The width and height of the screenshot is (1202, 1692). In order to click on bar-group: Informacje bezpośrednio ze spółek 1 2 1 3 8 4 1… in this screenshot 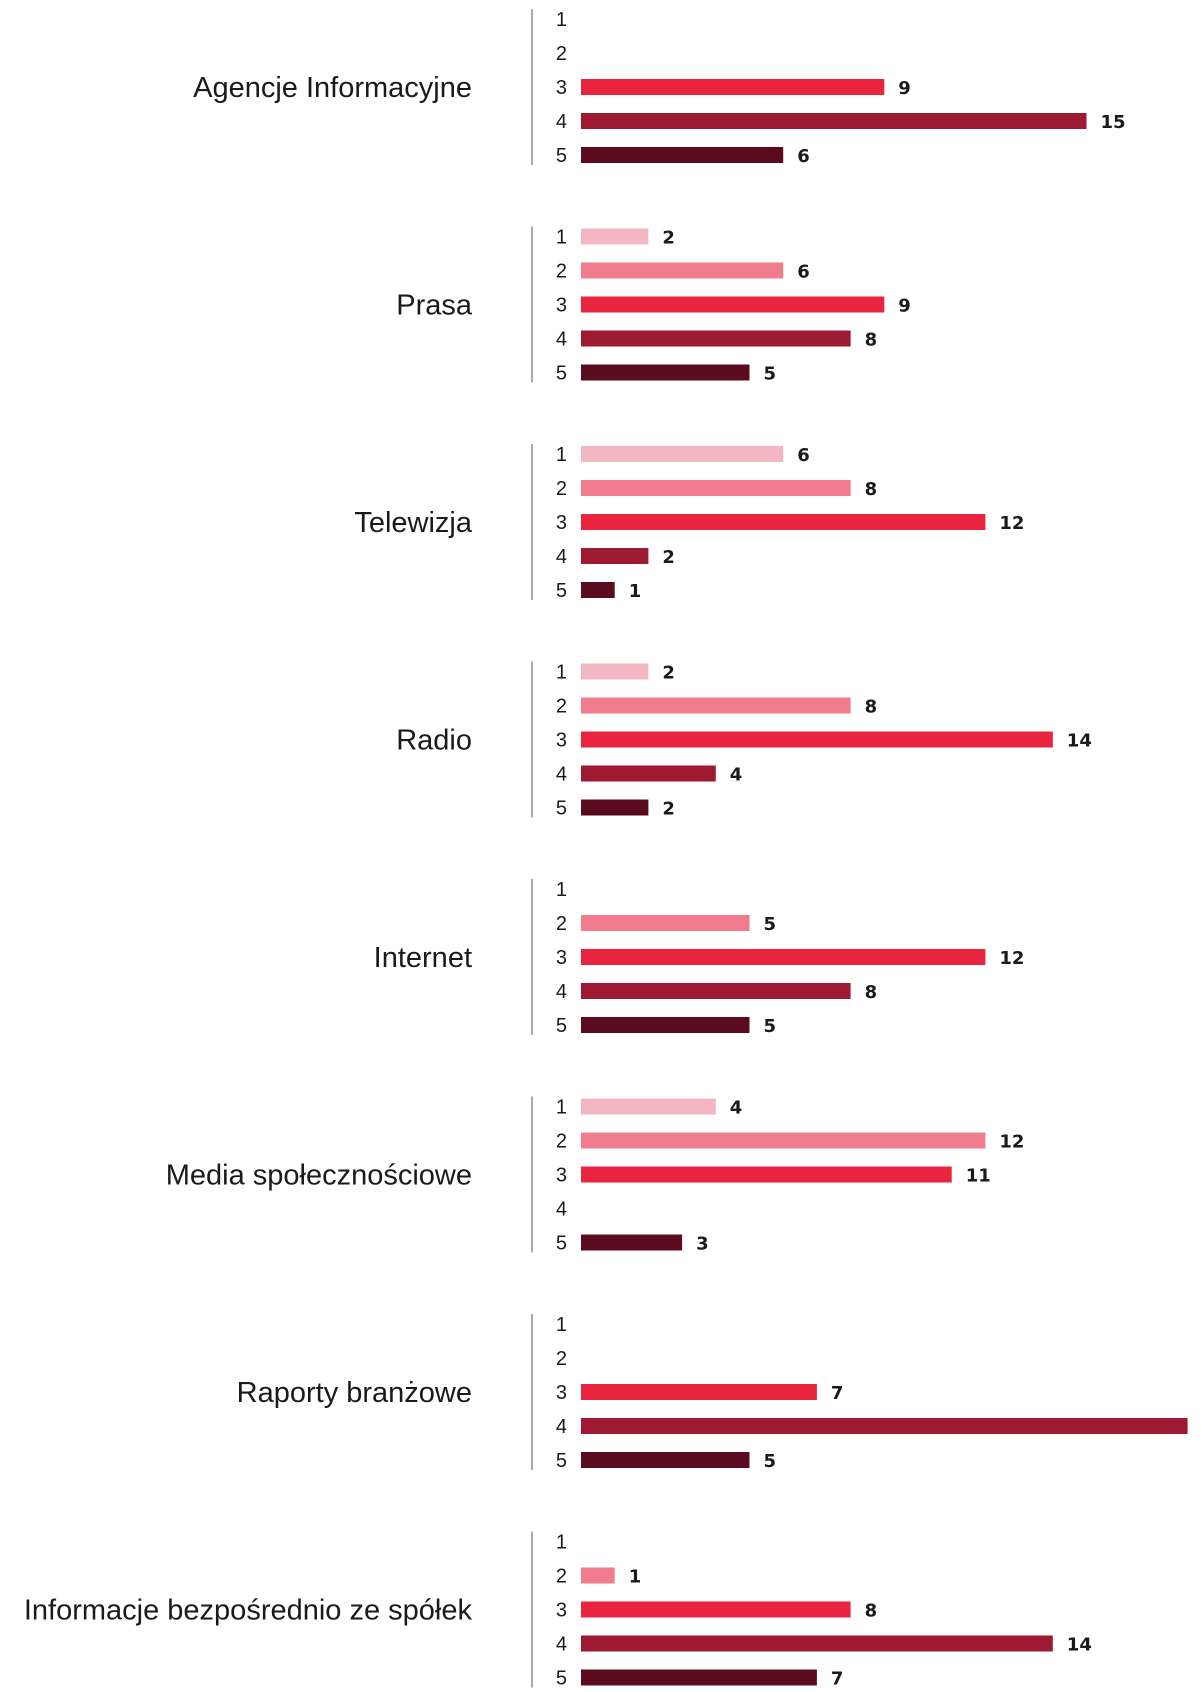, I will do `click(558, 1610)`.